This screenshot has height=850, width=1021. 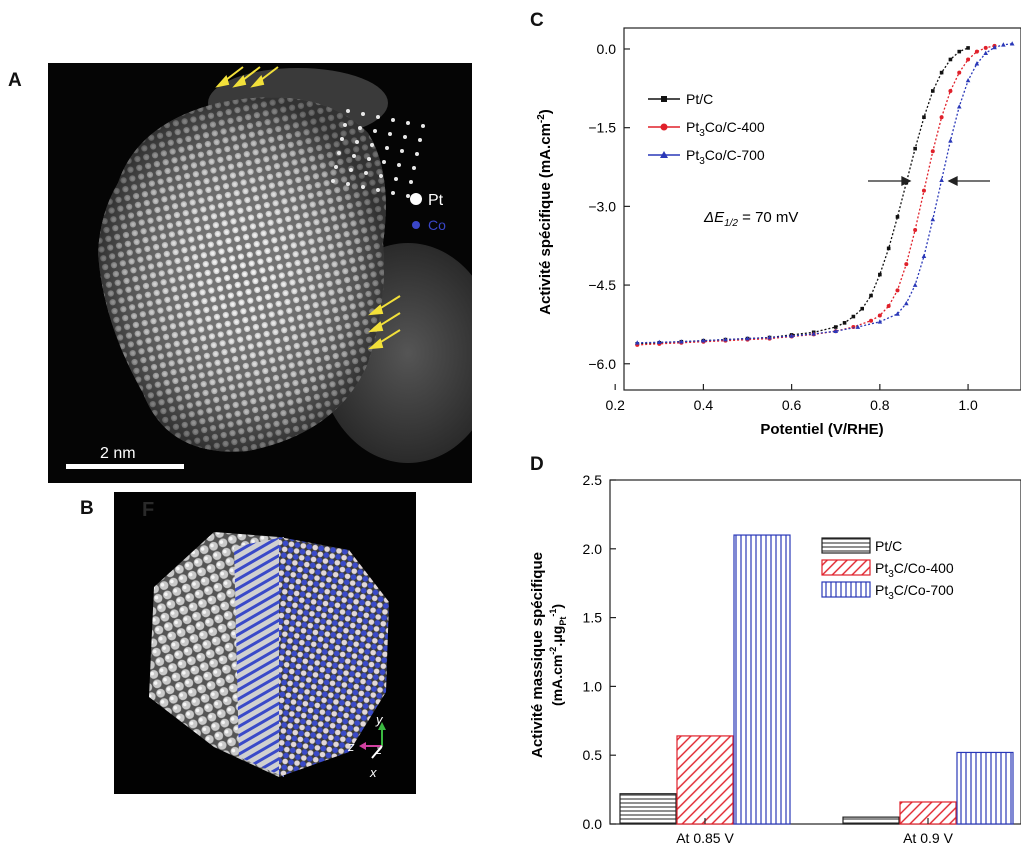 What do you see at coordinates (15, 80) in the screenshot?
I see `panel-label-a: A` at bounding box center [15, 80].